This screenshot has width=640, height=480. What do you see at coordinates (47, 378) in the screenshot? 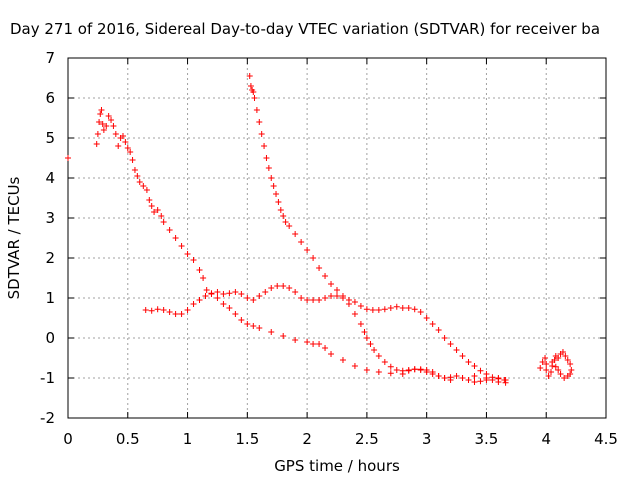
I see `y-tick-label: -1` at bounding box center [47, 378].